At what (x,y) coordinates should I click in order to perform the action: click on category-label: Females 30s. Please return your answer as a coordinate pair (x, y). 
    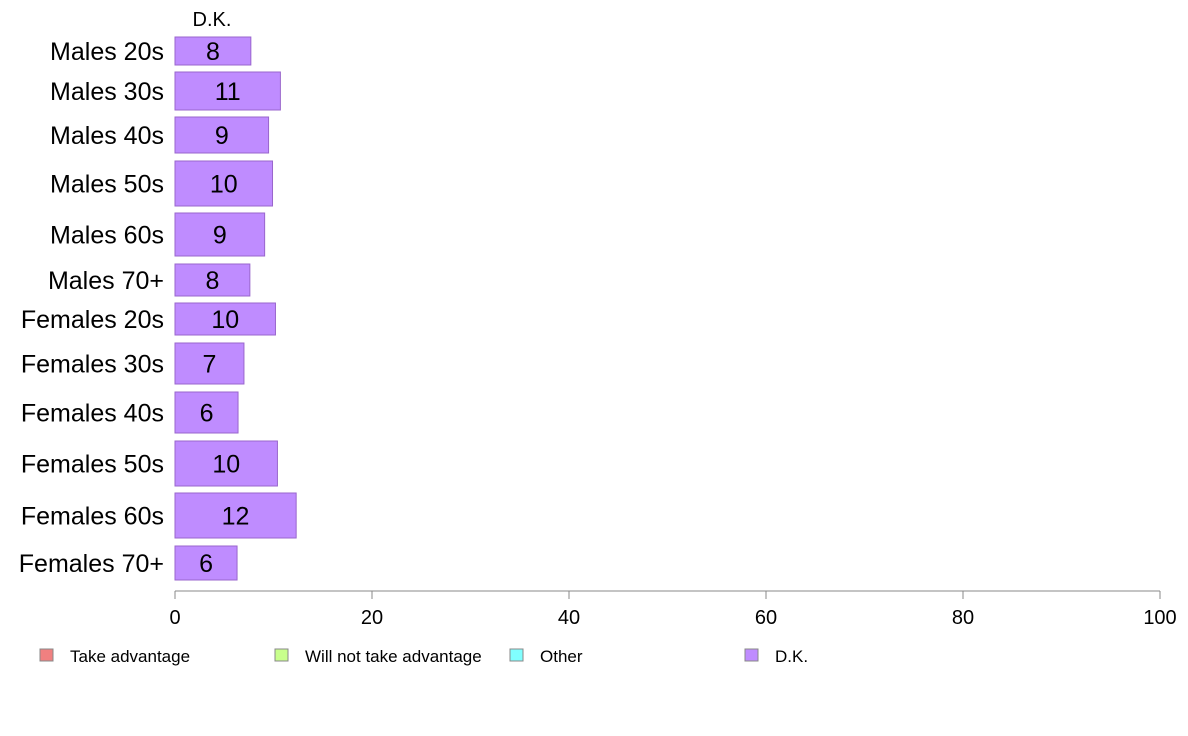
    Looking at the image, I should click on (92, 365).